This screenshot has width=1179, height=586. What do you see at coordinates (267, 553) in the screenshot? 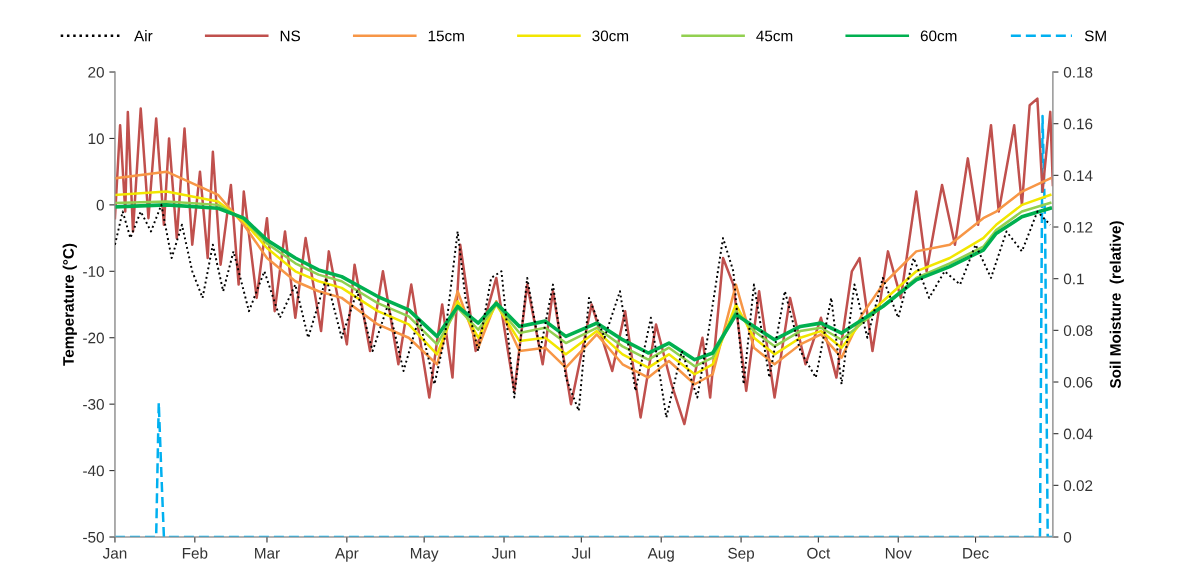
I see `x-tick-label: Mar` at bounding box center [267, 553].